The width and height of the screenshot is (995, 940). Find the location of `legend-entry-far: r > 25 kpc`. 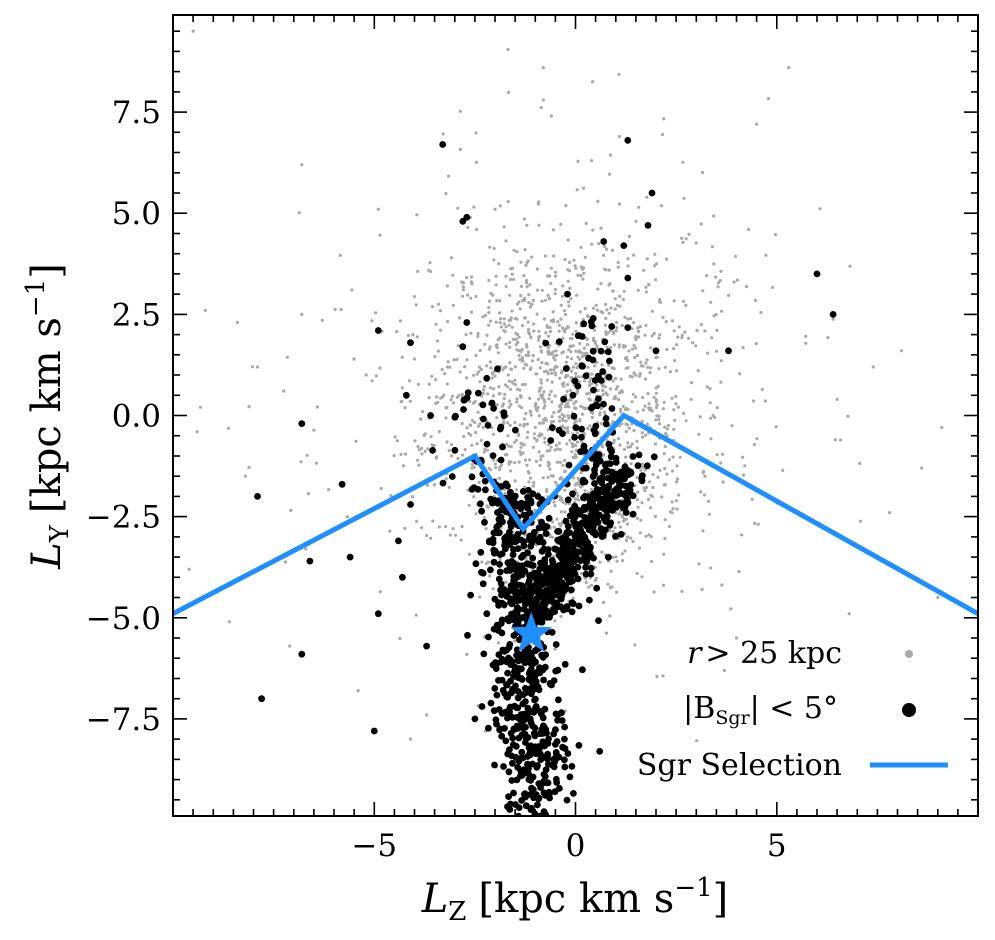

legend-entry-far: r > 25 kpc is located at coordinates (800, 653).